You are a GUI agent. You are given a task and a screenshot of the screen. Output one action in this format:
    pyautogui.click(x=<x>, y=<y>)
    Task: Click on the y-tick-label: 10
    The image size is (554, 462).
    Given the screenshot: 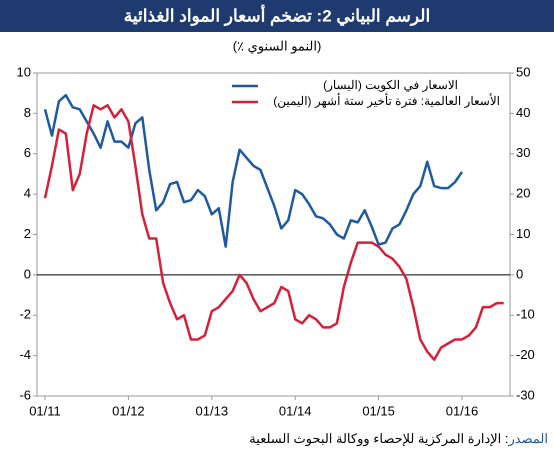 What is the action you would take?
    pyautogui.click(x=24, y=71)
    